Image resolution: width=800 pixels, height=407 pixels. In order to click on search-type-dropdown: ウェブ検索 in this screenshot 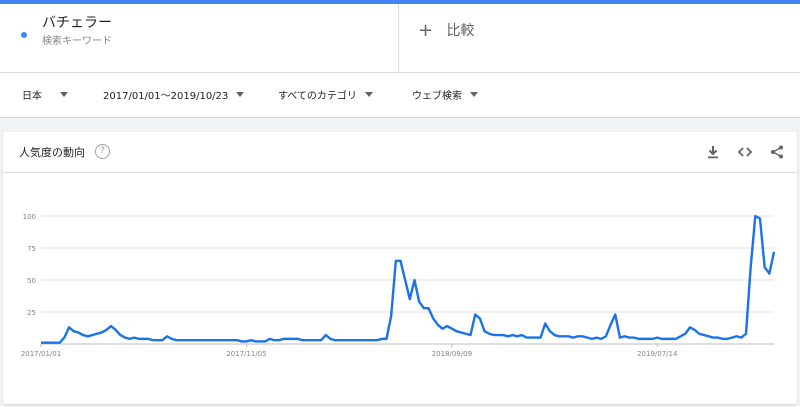, I will do `click(445, 94)`.